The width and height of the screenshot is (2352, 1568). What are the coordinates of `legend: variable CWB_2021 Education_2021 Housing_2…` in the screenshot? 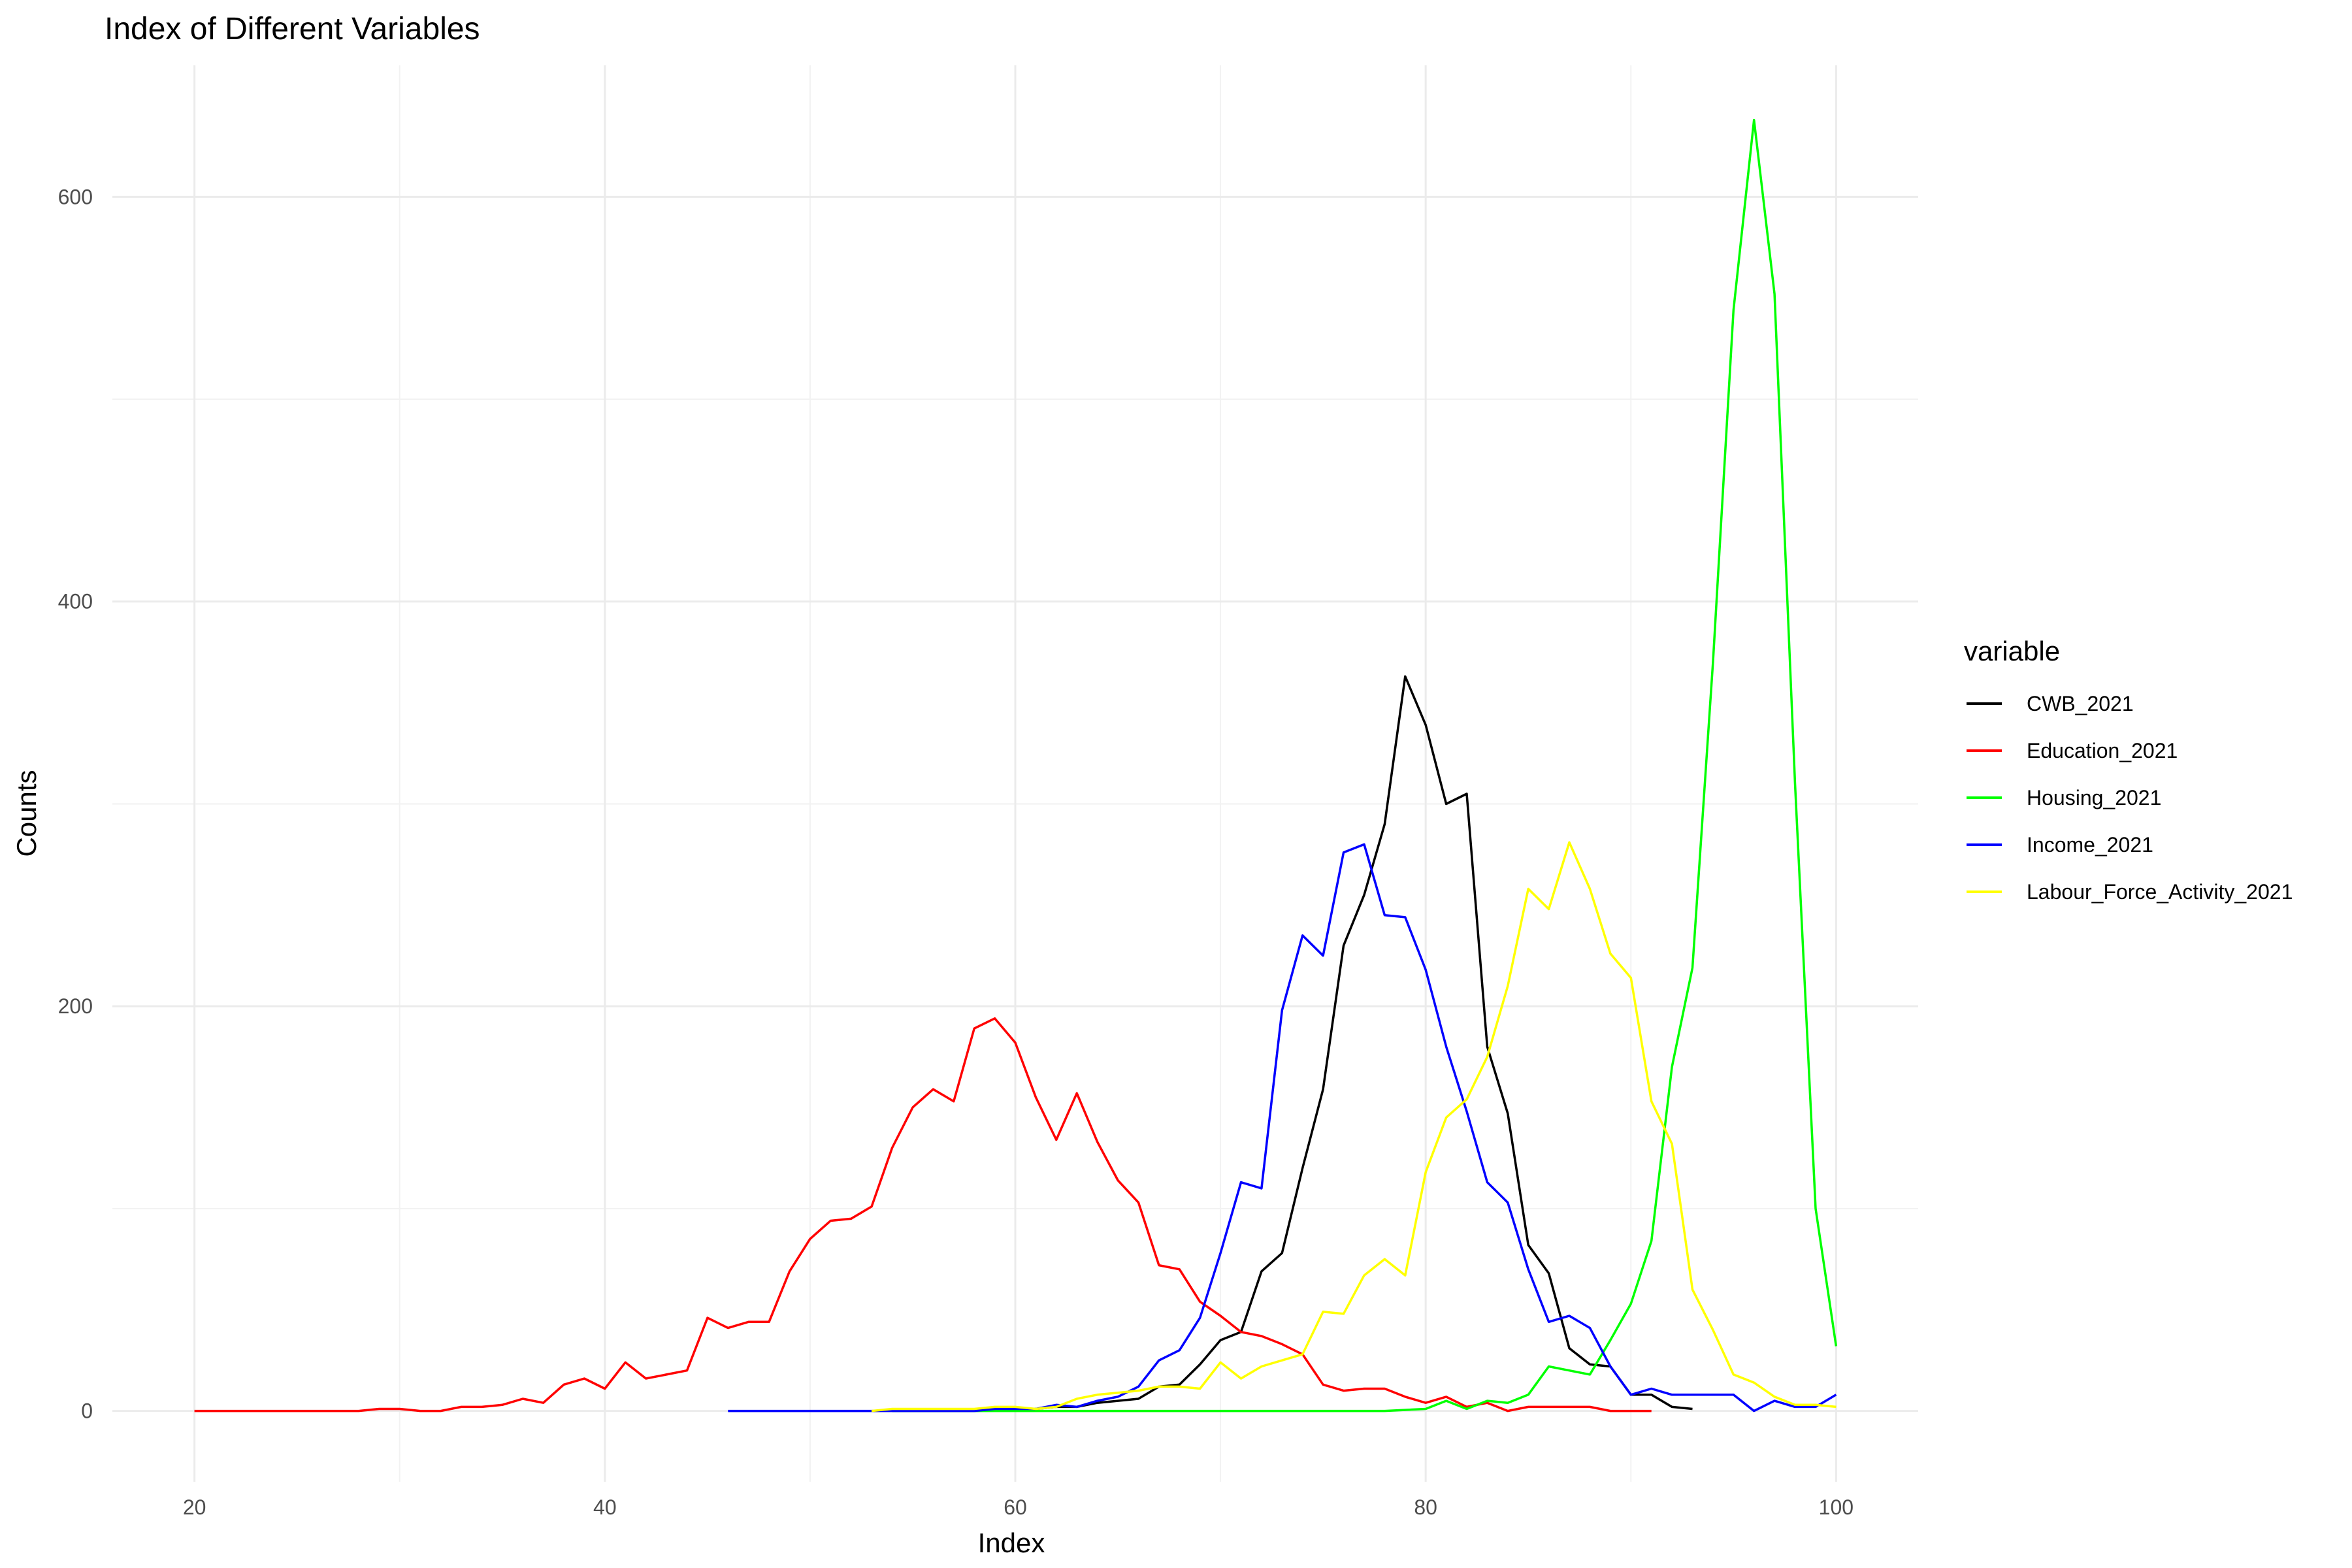 It's located at (2128, 770).